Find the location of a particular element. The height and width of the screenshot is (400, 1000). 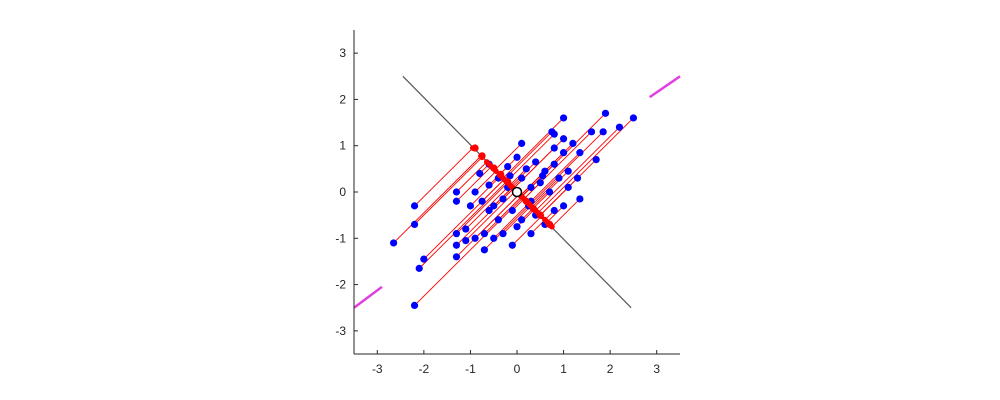

y-tick-label: -1 is located at coordinates (340, 238).